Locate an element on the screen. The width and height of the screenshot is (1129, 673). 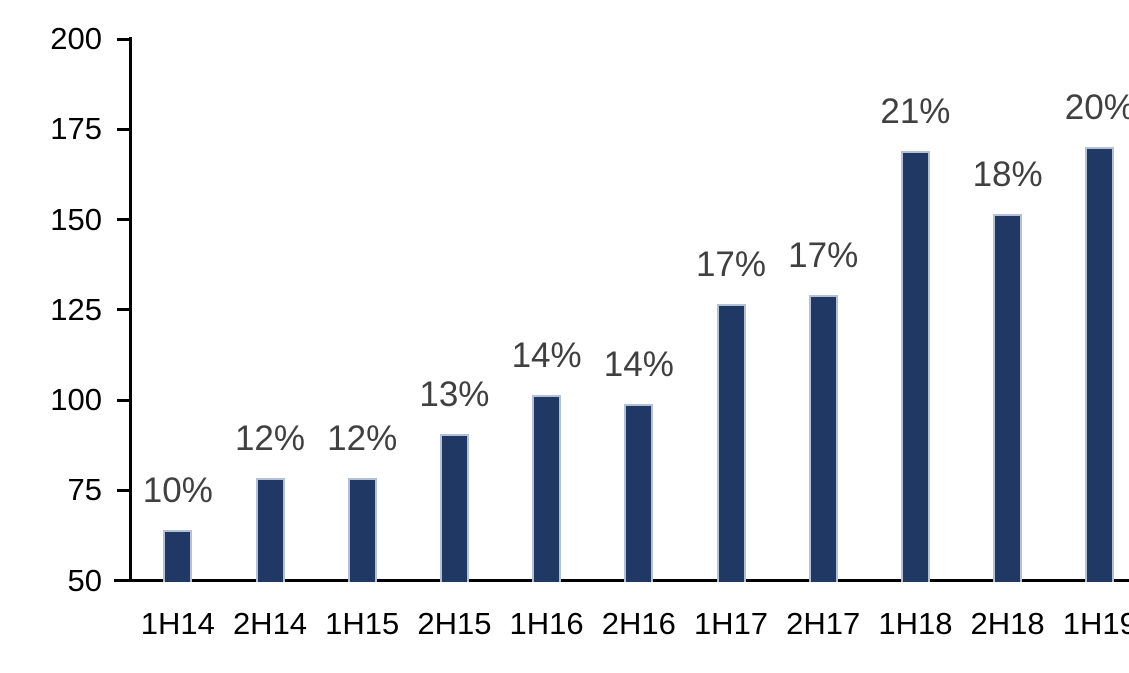
x-category-label: 2H18 is located at coordinates (1007, 623).